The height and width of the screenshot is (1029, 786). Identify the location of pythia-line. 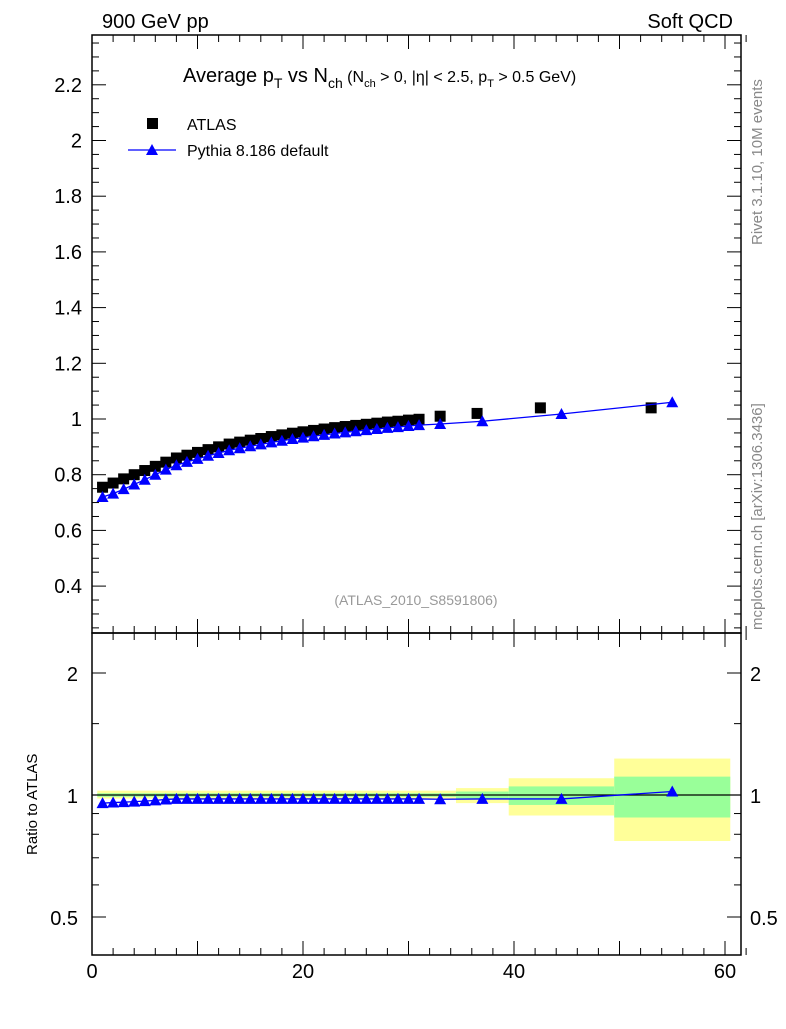
(387, 449).